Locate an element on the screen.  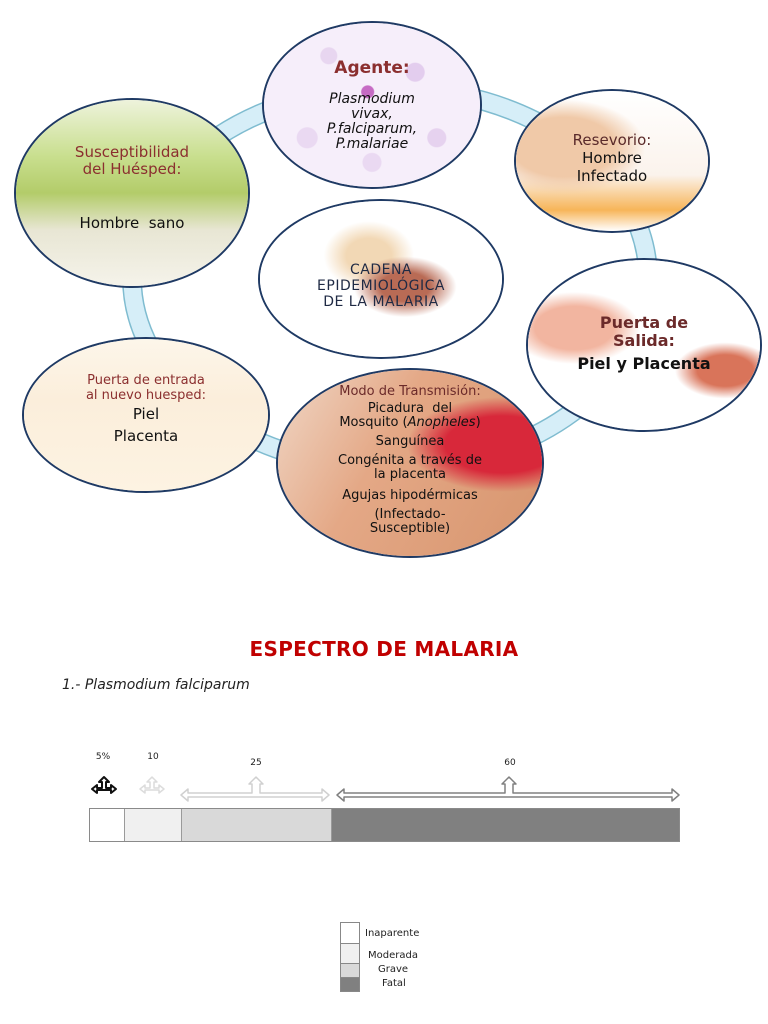
modo-line-8: Susceptible) is located at coordinates (410, 528).